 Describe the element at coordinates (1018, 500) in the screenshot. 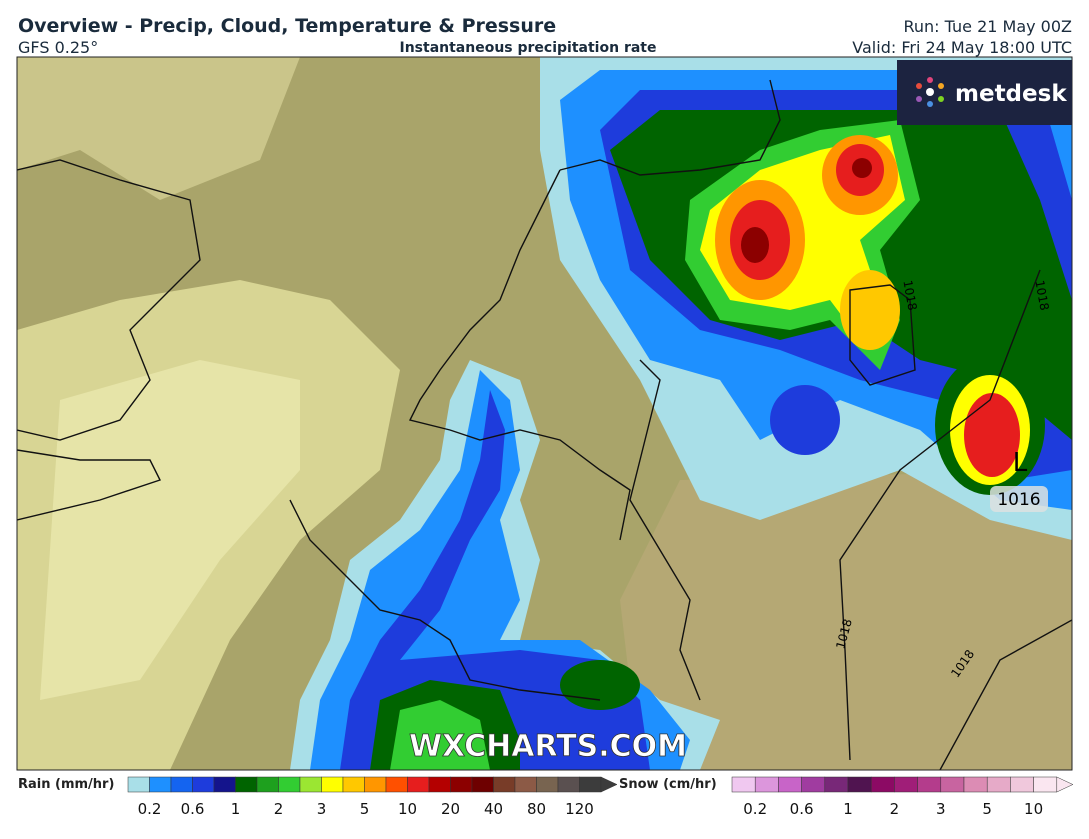

I see `pressure-label: 1016` at that location.